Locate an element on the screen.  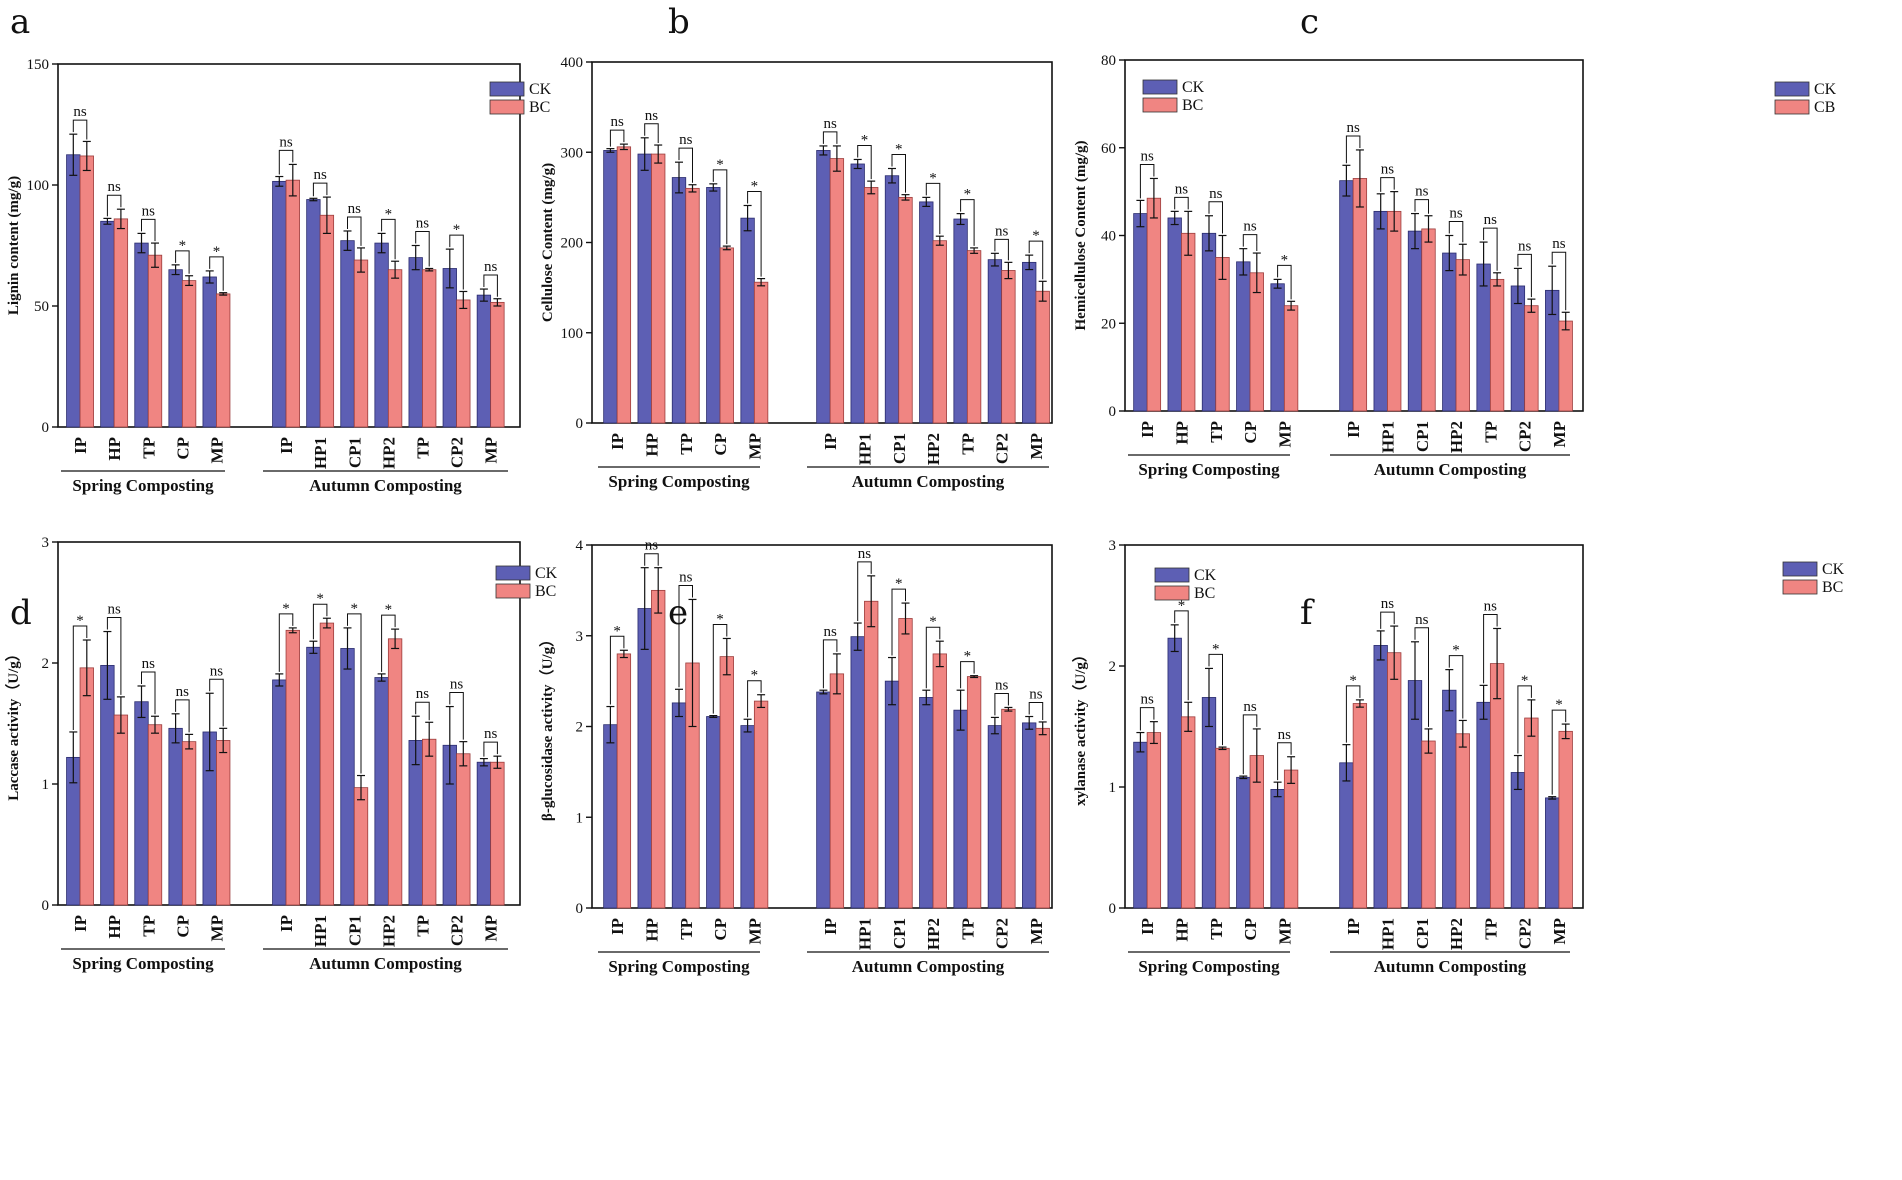
y-axis-label: Hemicellulose Content (mg/g) is located at coordinates (1081, 236).